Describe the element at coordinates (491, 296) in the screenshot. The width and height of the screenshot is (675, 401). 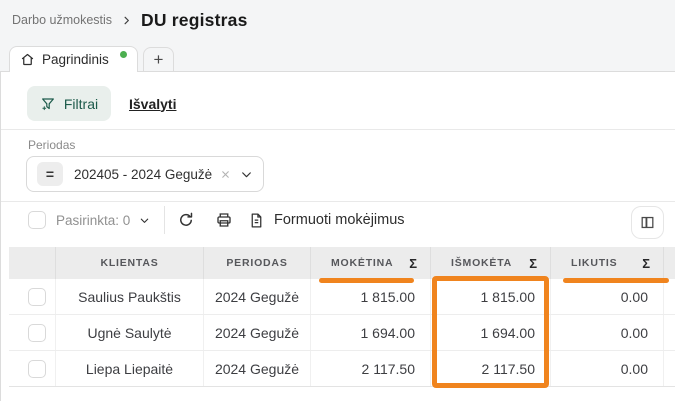
I see `cell-ismoketa: 1 815.00` at that location.